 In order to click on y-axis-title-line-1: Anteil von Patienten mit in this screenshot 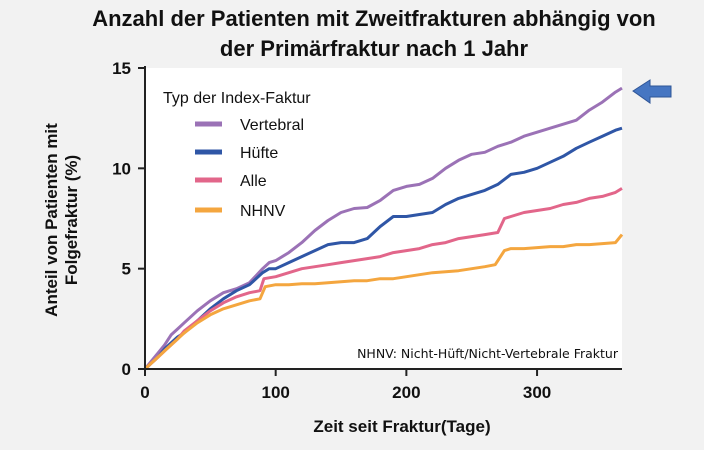, I will do `click(51, 220)`.